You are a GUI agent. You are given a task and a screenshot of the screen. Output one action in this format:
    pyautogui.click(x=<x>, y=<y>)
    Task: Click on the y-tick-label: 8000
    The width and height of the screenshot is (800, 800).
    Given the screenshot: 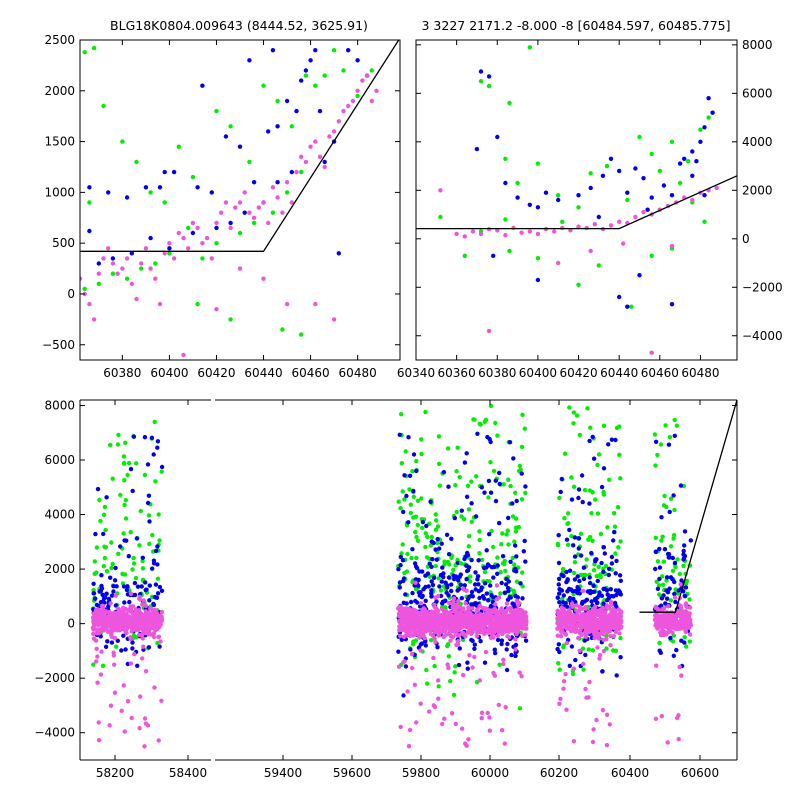 What is the action you would take?
    pyautogui.click(x=757, y=45)
    